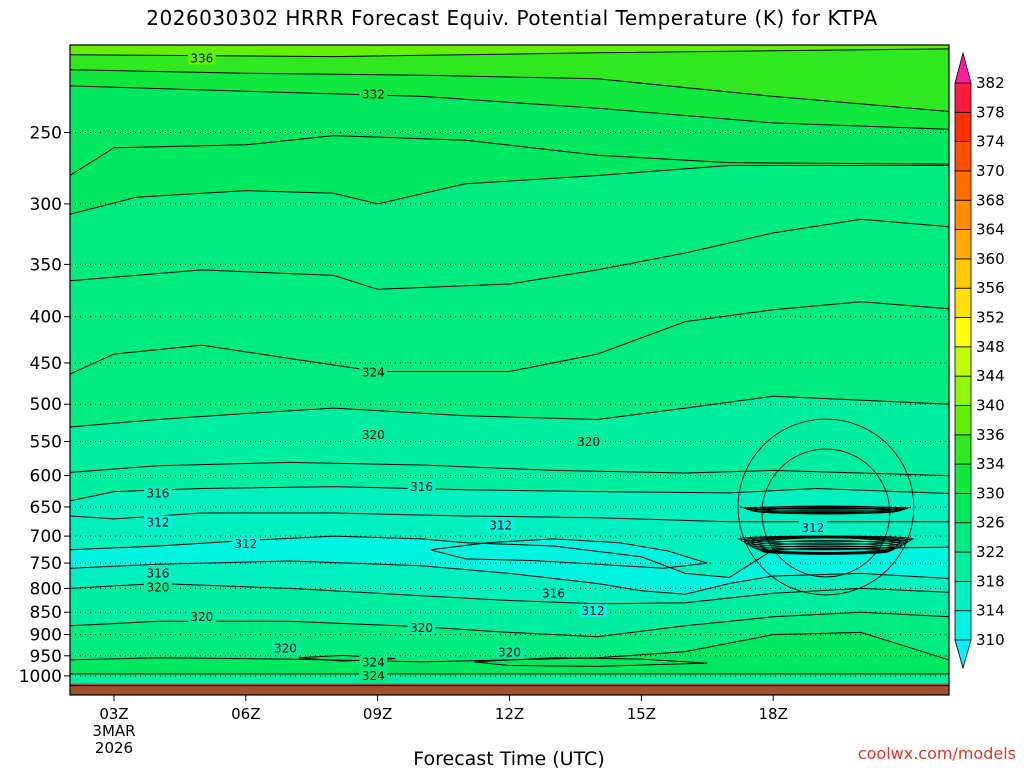 This screenshot has width=1024, height=768. Describe the element at coordinates (46, 265) in the screenshot. I see `y-tick-label: 350` at that location.